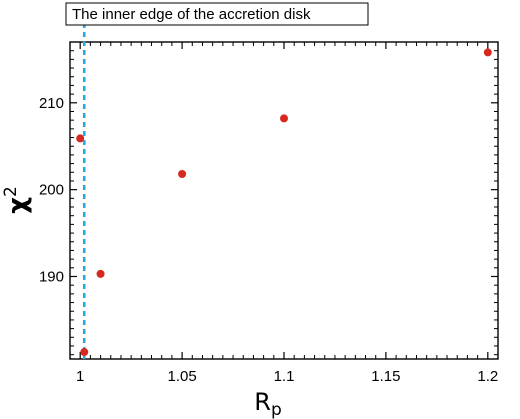 The height and width of the screenshot is (419, 520). What do you see at coordinates (51, 103) in the screenshot?
I see `y-tick-label: 210` at bounding box center [51, 103].